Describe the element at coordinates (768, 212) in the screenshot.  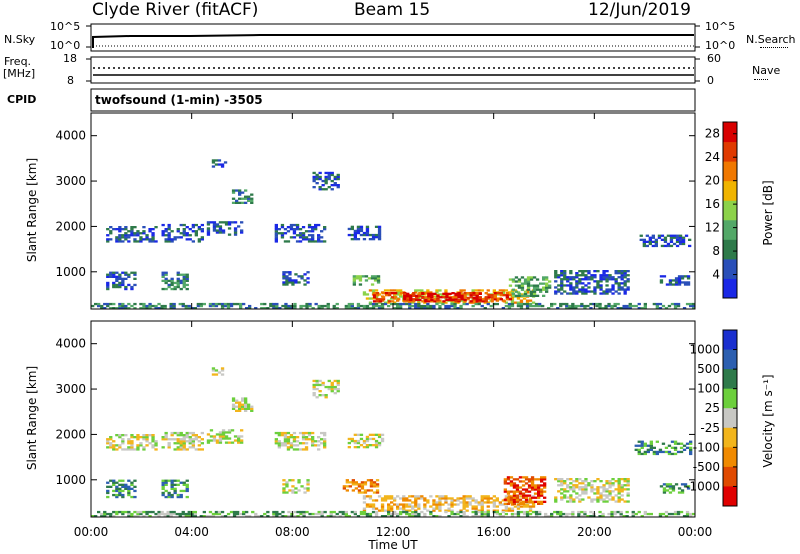
I see `power-colorbar-label: Power [dB]` at that location.